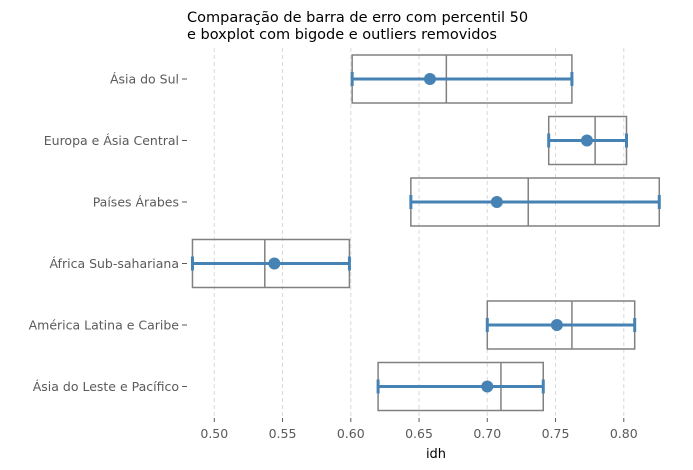 The width and height of the screenshot is (693, 470). Describe the element at coordinates (136, 202) in the screenshot. I see `y-tick-label: Países Árabes` at that location.